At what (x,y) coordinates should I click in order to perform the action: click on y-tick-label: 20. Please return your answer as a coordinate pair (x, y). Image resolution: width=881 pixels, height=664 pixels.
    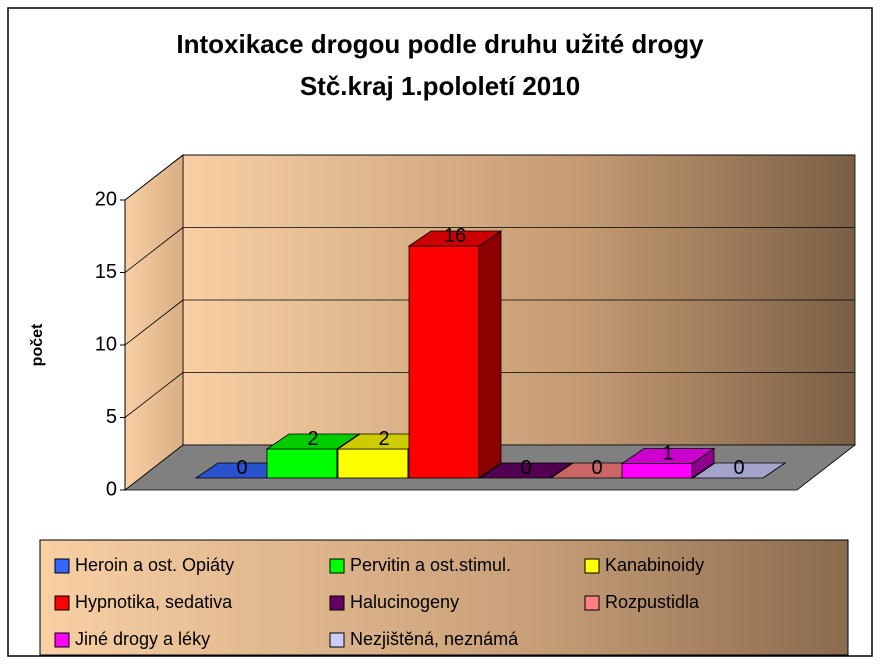
    Looking at the image, I should click on (106, 199).